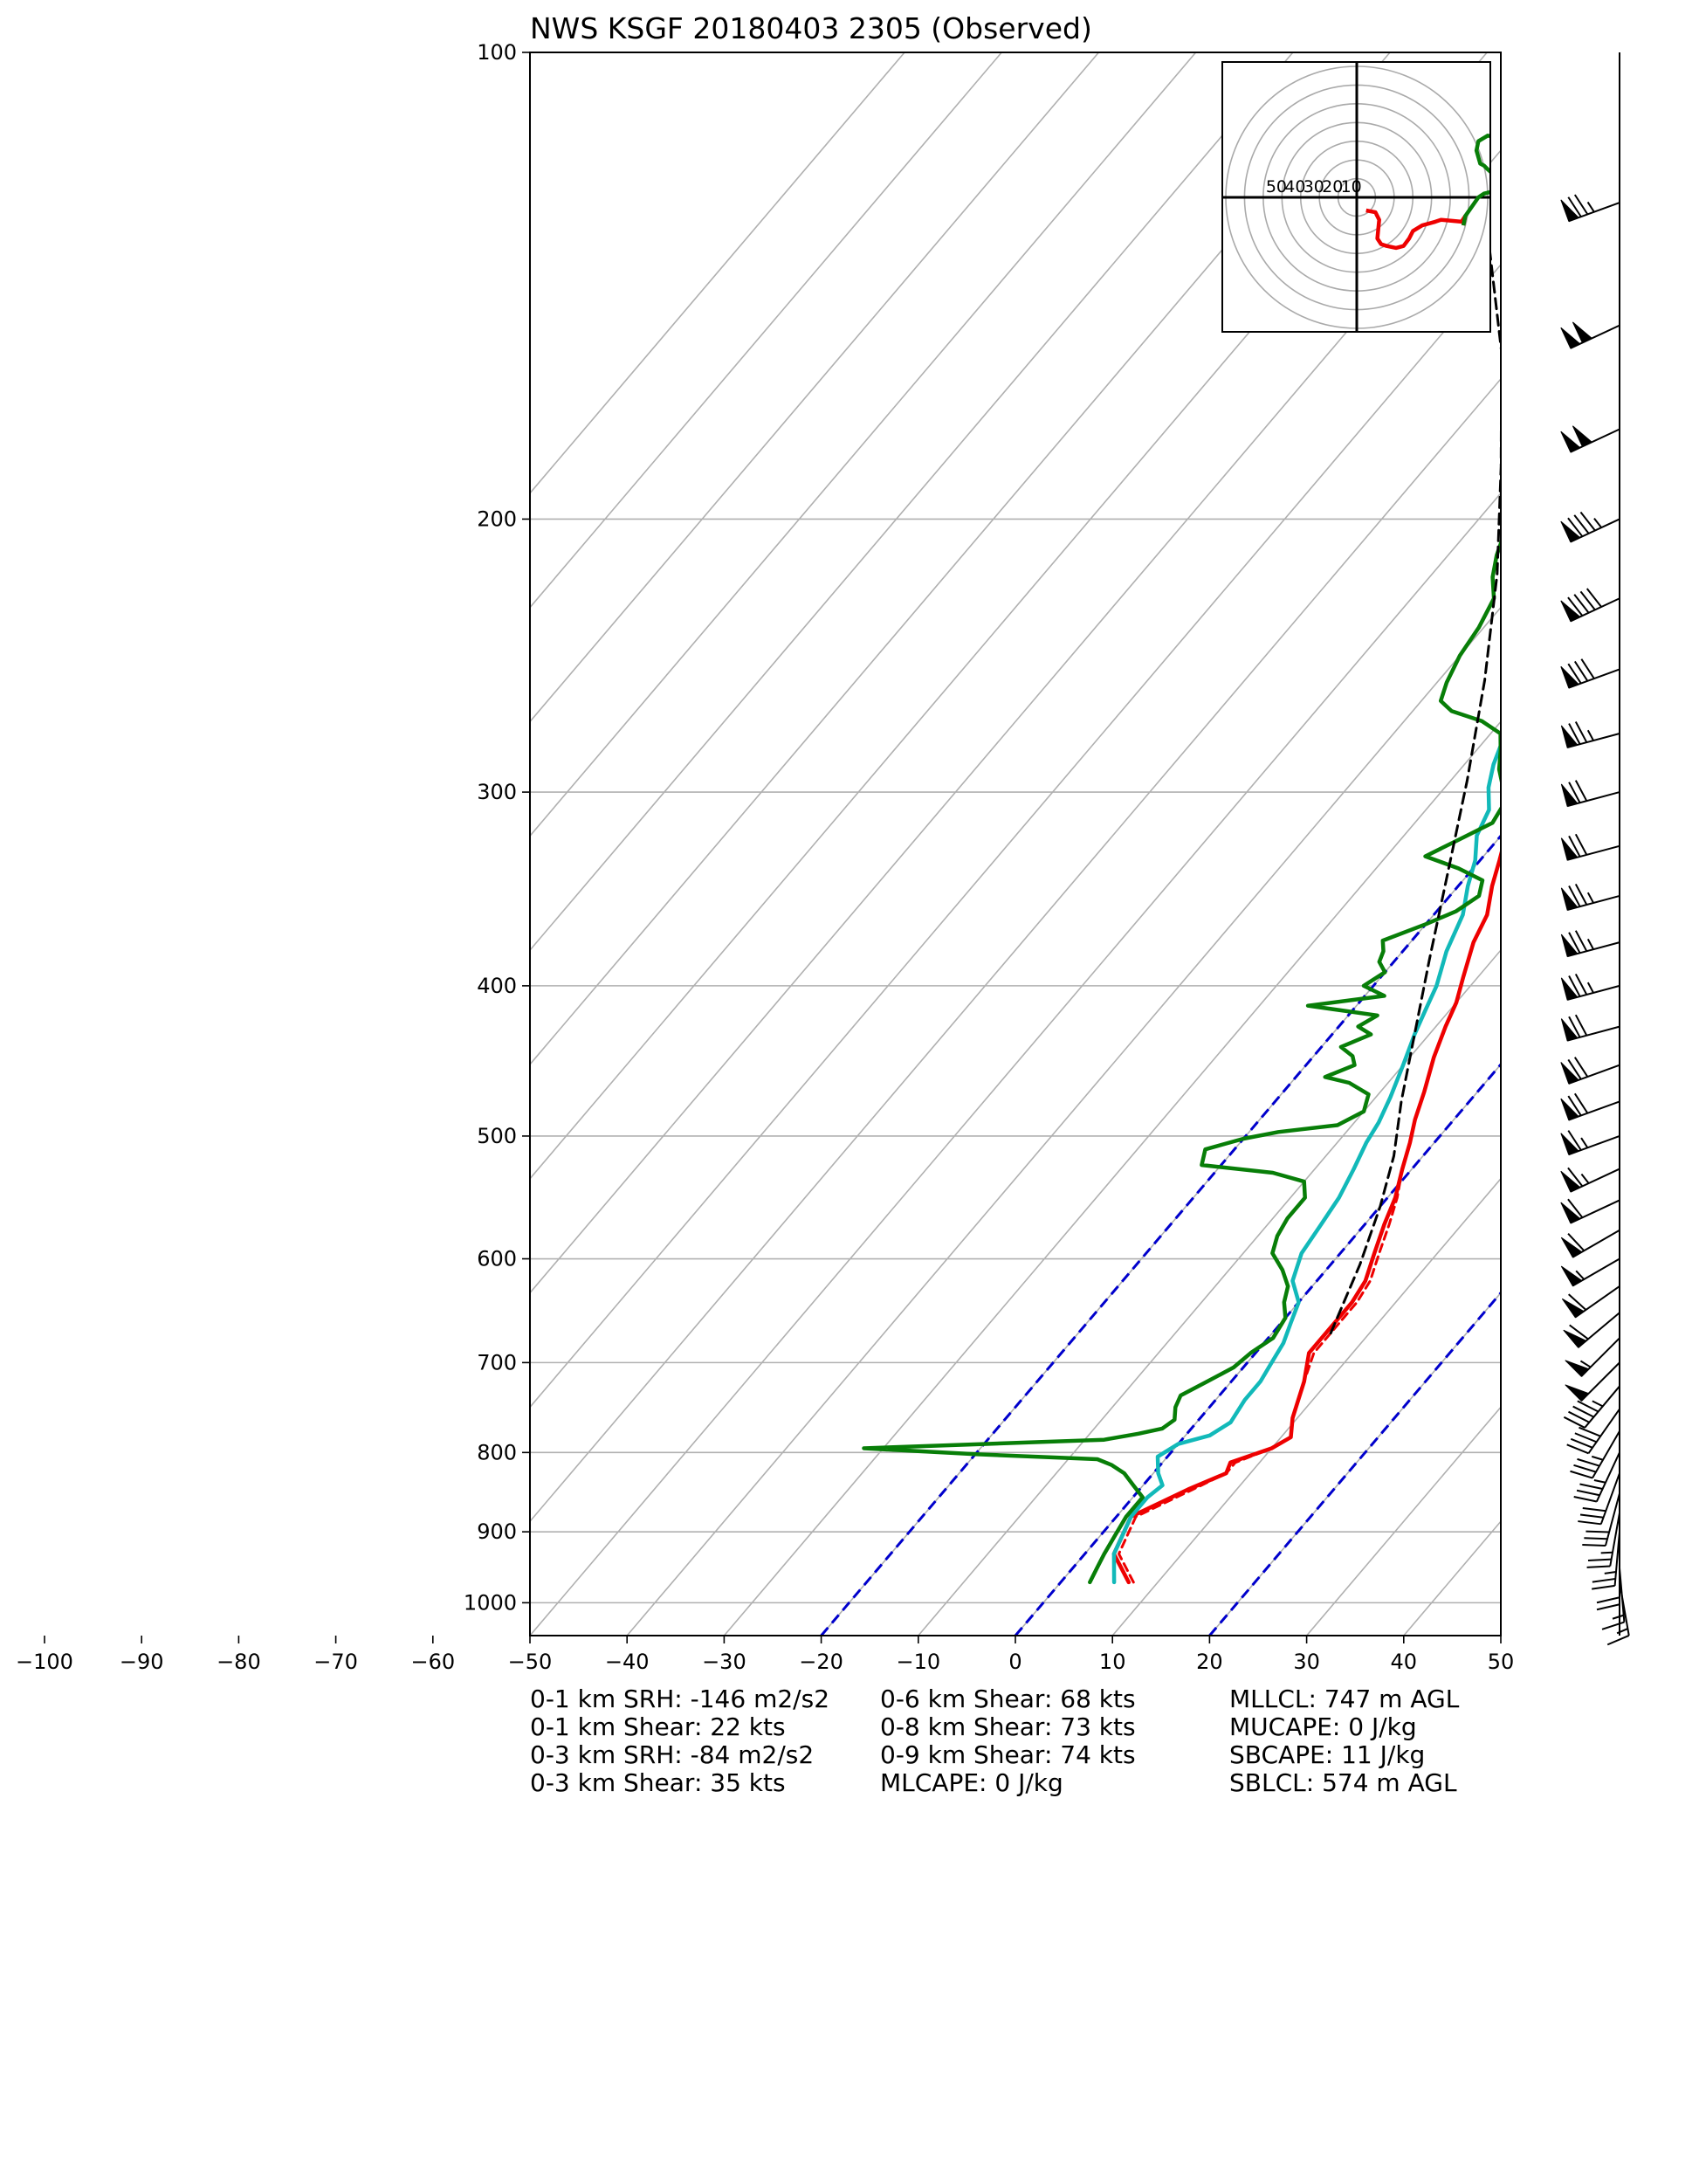 The image size is (1699, 2184). What do you see at coordinates (1014, 1662) in the screenshot?
I see `x-tick-label: 0` at bounding box center [1014, 1662].